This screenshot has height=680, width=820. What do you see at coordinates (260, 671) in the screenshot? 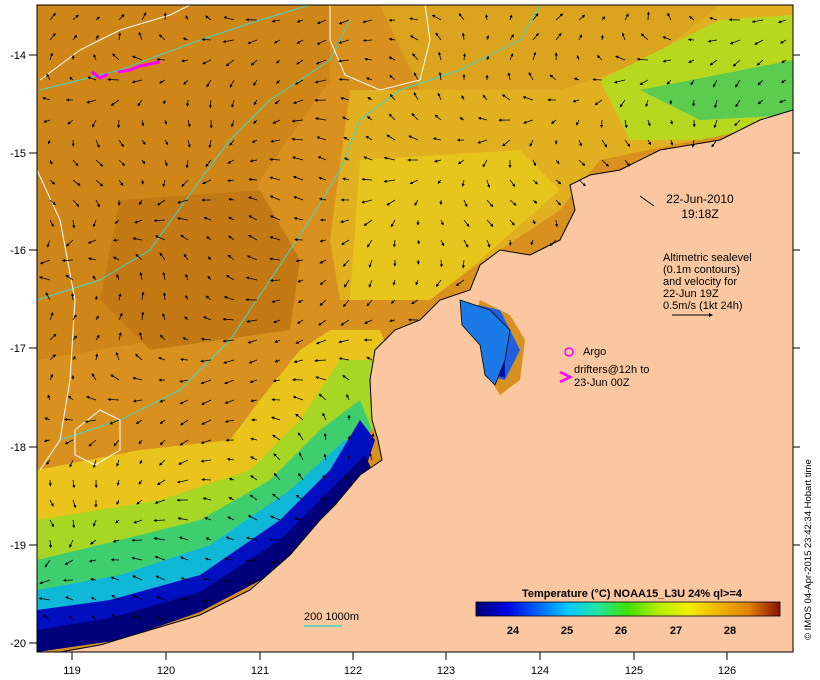
I see `x-tick-label: 121` at bounding box center [260, 671].